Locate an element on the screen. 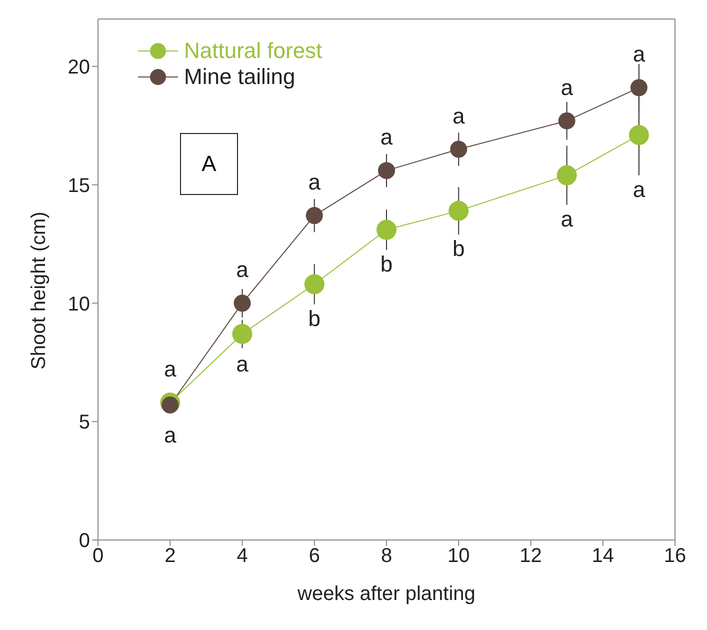 Image resolution: width=707 pixels, height=630 pixels. x-tick-label: 6 is located at coordinates (314, 556).